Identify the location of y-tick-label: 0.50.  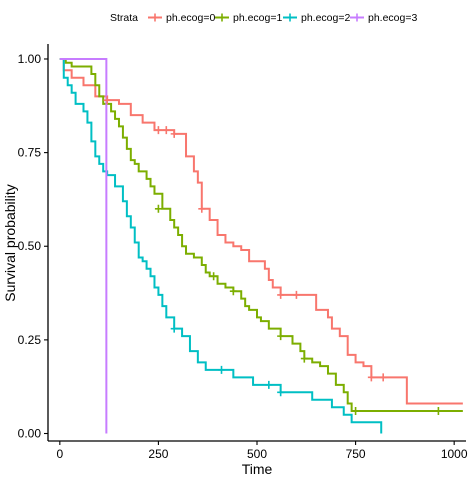
(30, 246).